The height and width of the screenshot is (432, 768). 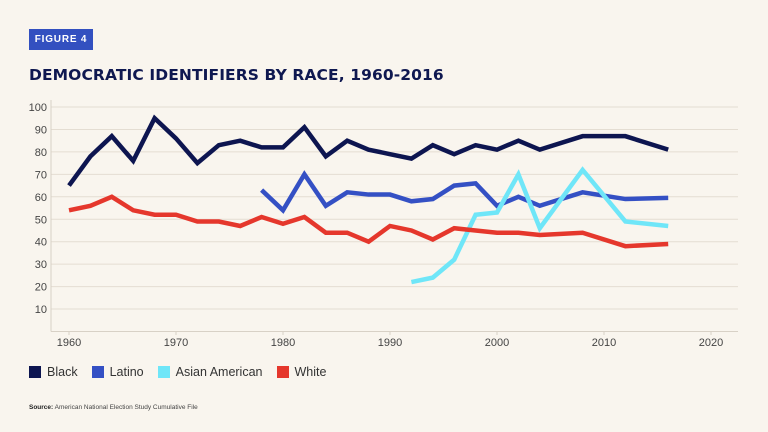 What do you see at coordinates (41, 243) in the screenshot?
I see `y-tick-label: 40` at bounding box center [41, 243].